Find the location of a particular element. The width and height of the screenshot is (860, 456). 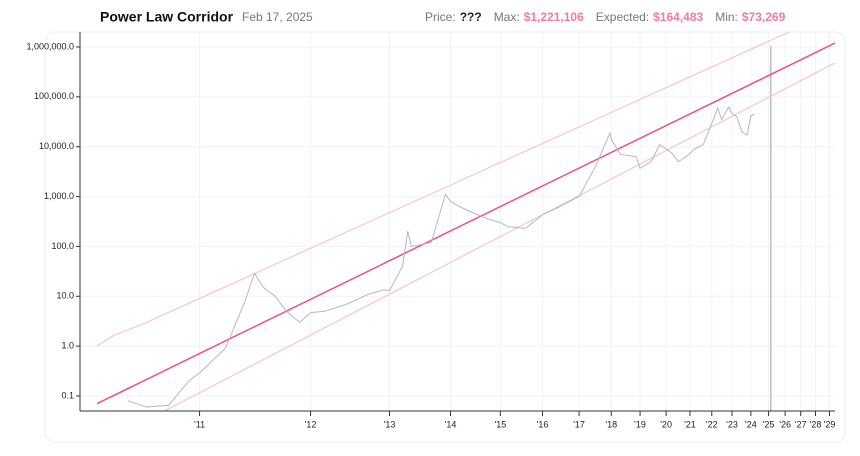

chart-date: Feb 17, 2025 is located at coordinates (277, 17).